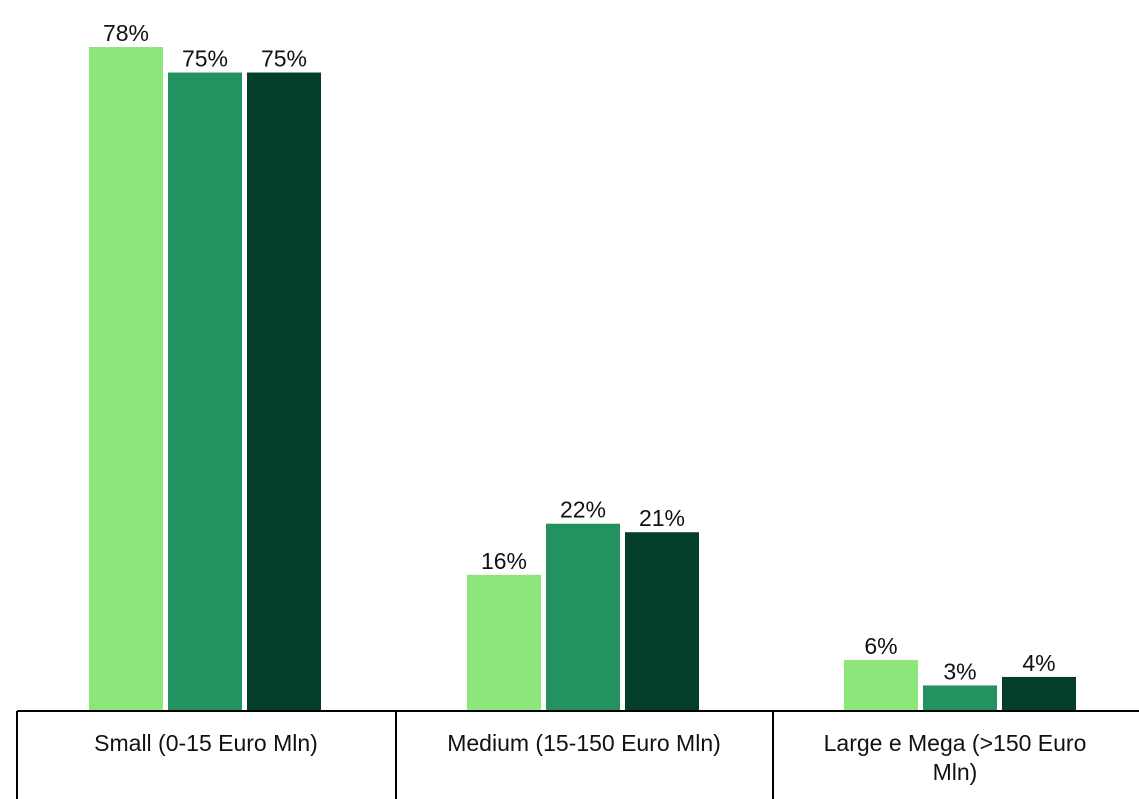  What do you see at coordinates (955, 743) in the screenshot?
I see `category-label-3-line-1: Large e Mega (>150 Euro` at bounding box center [955, 743].